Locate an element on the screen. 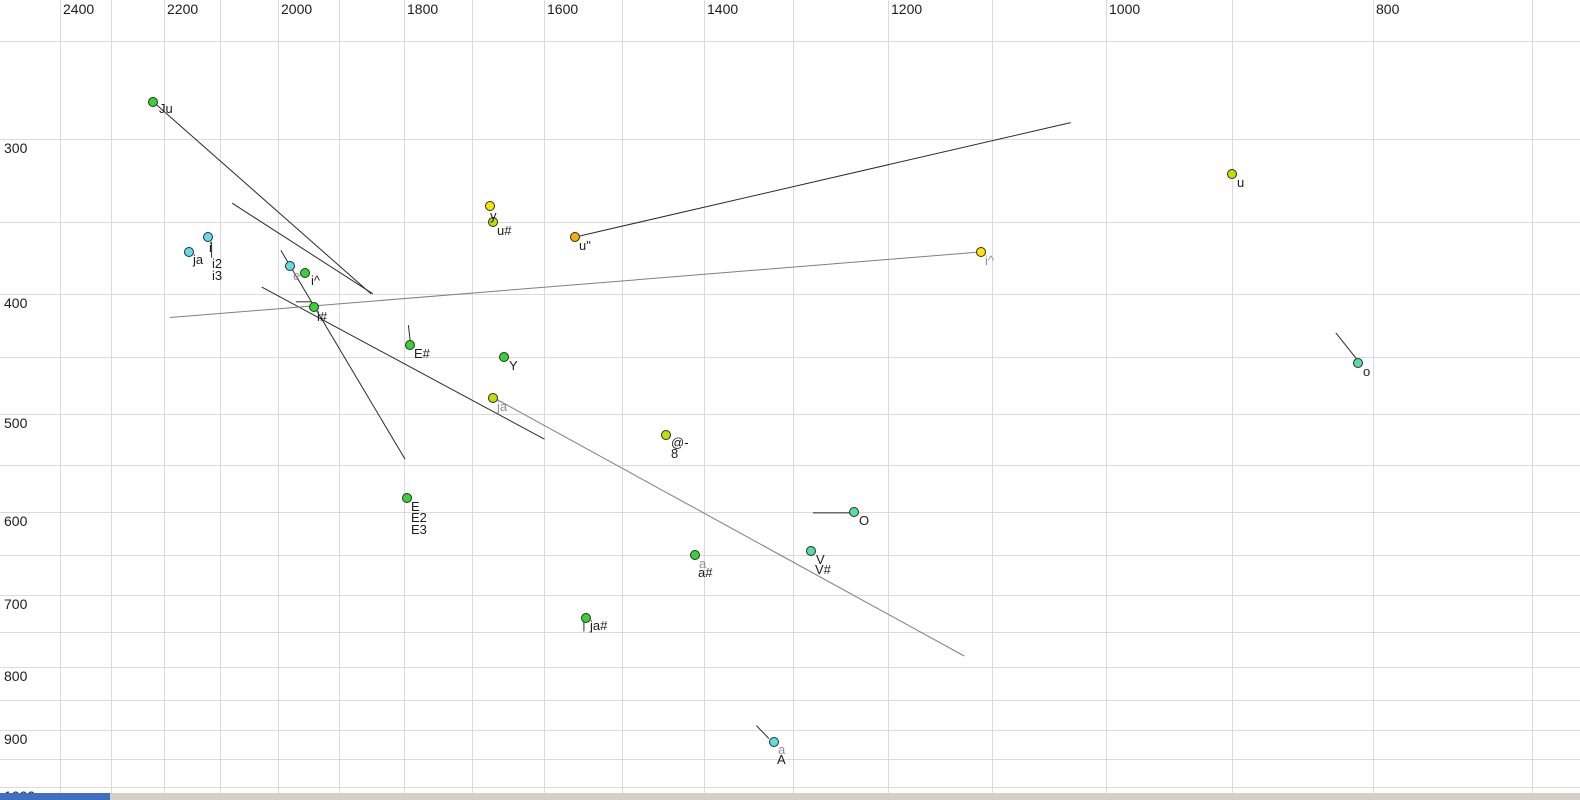 This screenshot has height=800, width=1580. vowel-point-y is located at coordinates (490, 206).